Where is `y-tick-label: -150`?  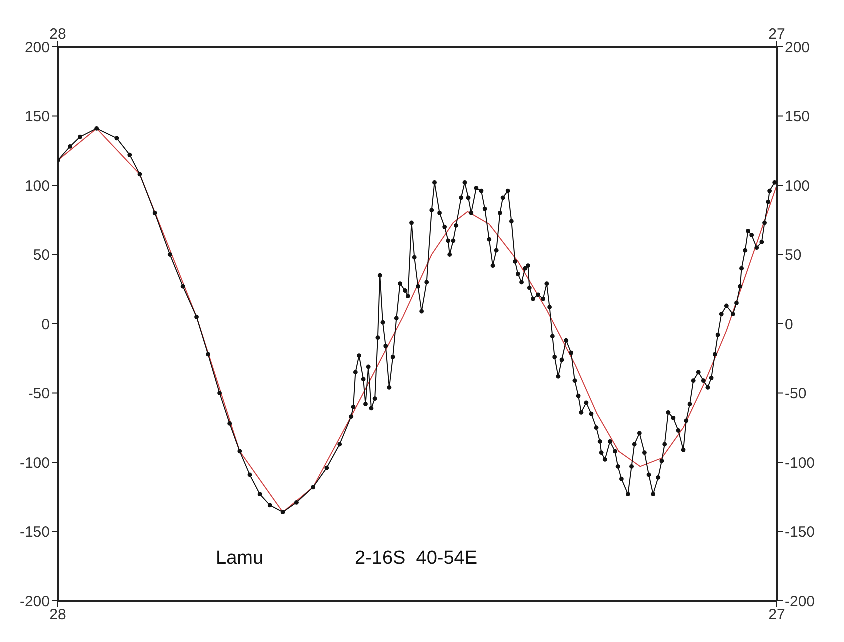 y-tick-label: -150 is located at coordinates (35, 533).